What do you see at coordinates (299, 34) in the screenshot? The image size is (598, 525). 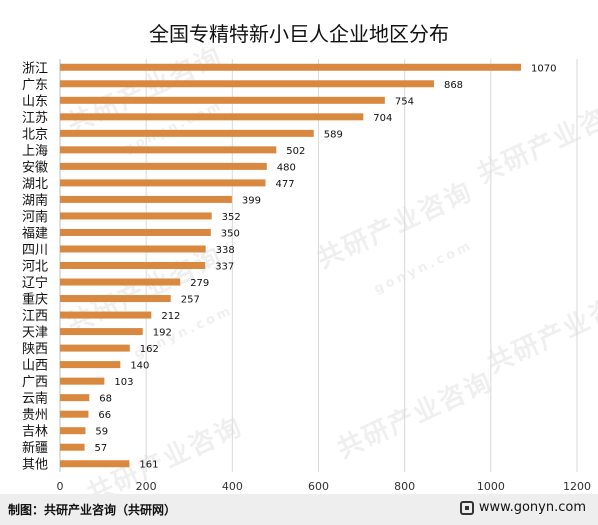 I see `chart-title: 全国专精特新小巨人企业地区分布` at bounding box center [299, 34].